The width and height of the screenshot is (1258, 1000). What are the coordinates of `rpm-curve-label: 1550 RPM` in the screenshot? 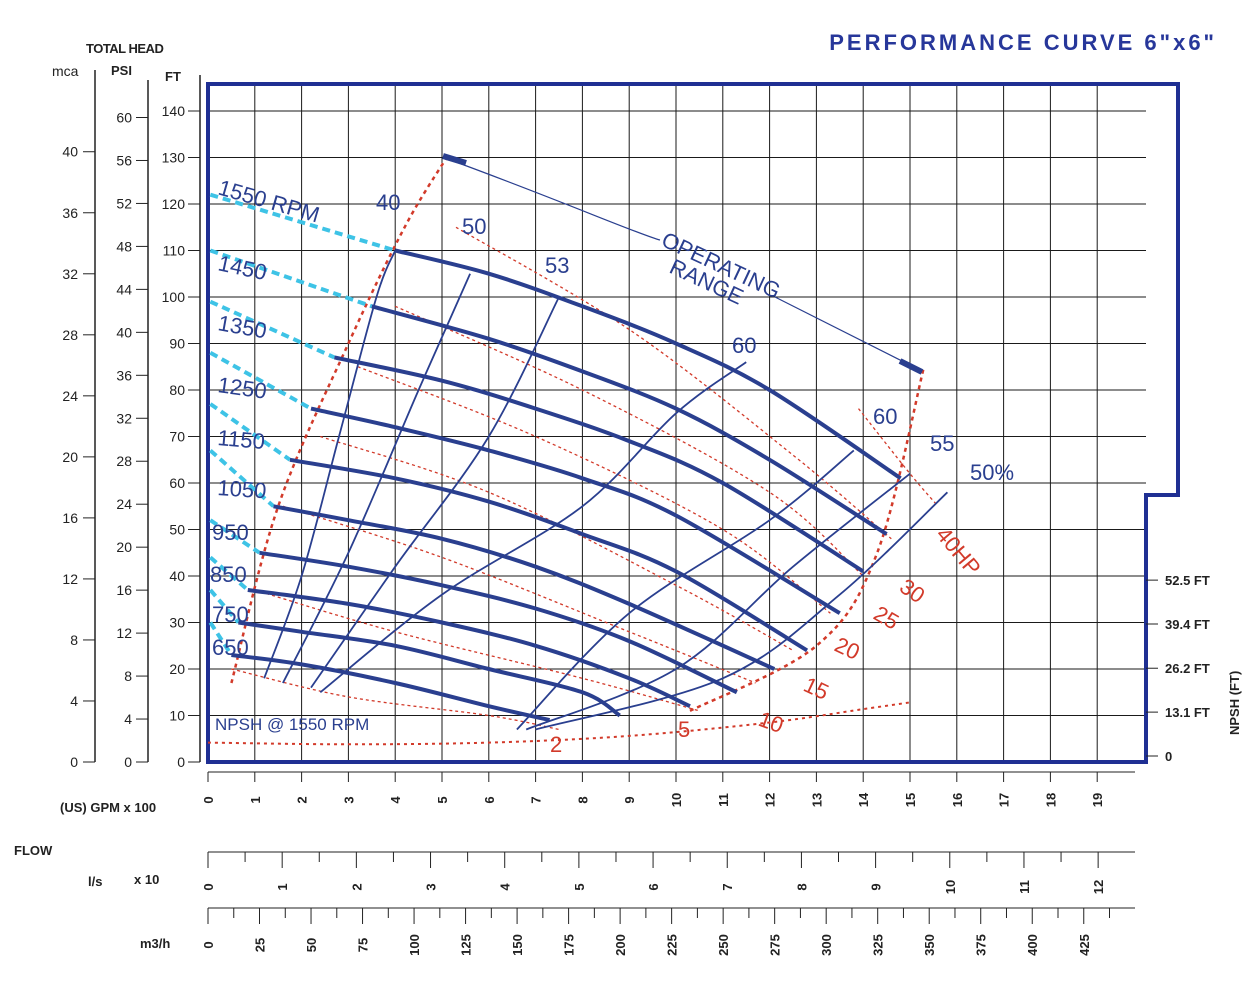 It's located at (269, 201).